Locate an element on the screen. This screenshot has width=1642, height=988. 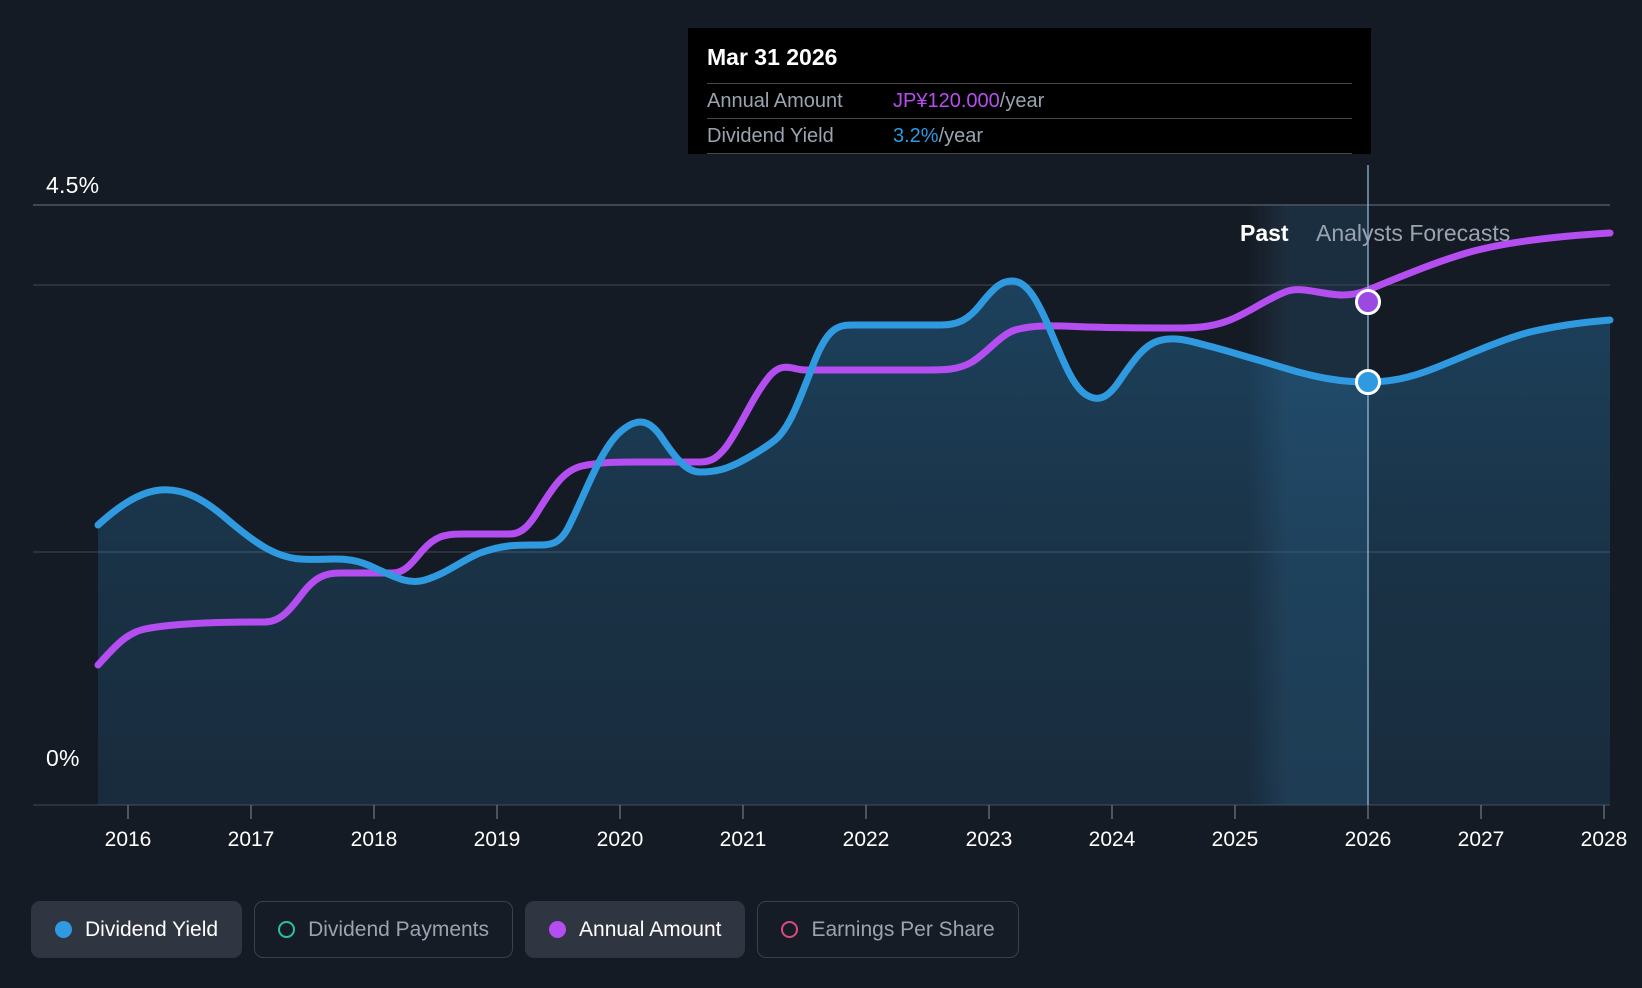
x-axis-label-2017: 2017 is located at coordinates (251, 839).